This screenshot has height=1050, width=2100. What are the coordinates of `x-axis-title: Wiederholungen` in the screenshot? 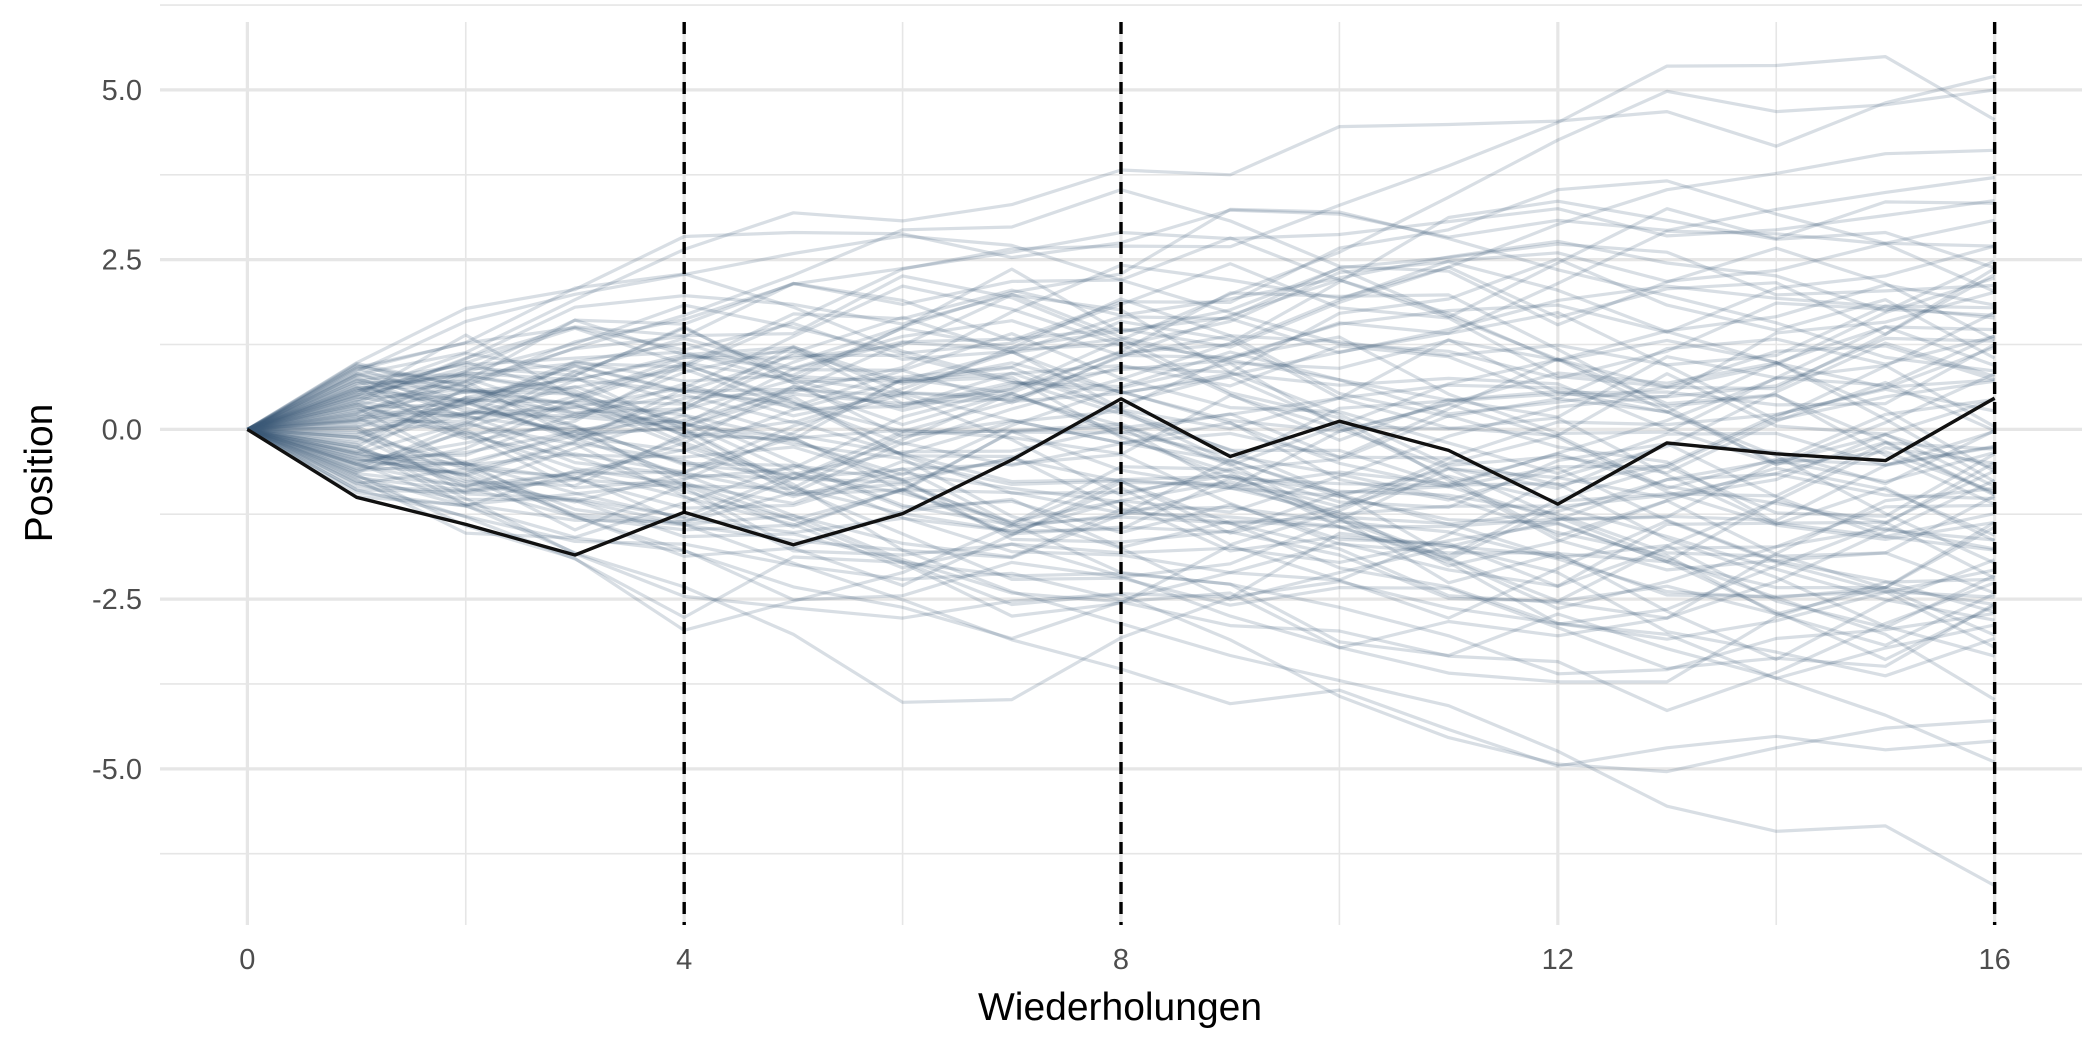 It's located at (1120, 1007).